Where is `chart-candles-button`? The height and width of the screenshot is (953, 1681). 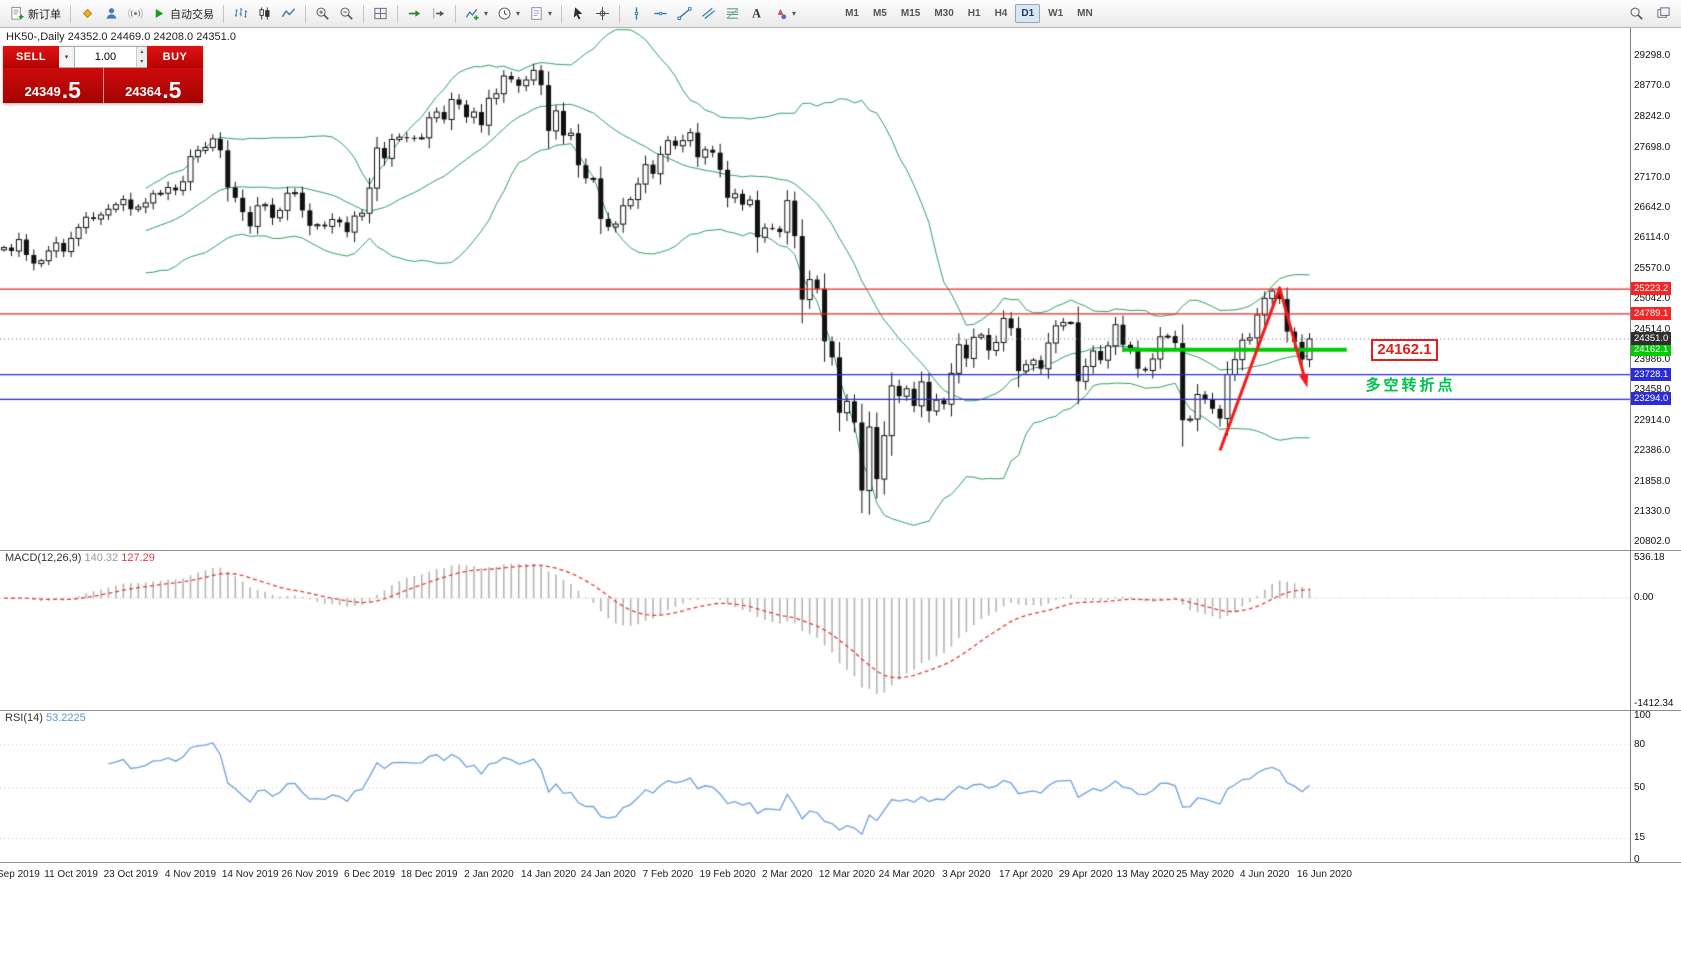
chart-candles-button is located at coordinates (264, 14).